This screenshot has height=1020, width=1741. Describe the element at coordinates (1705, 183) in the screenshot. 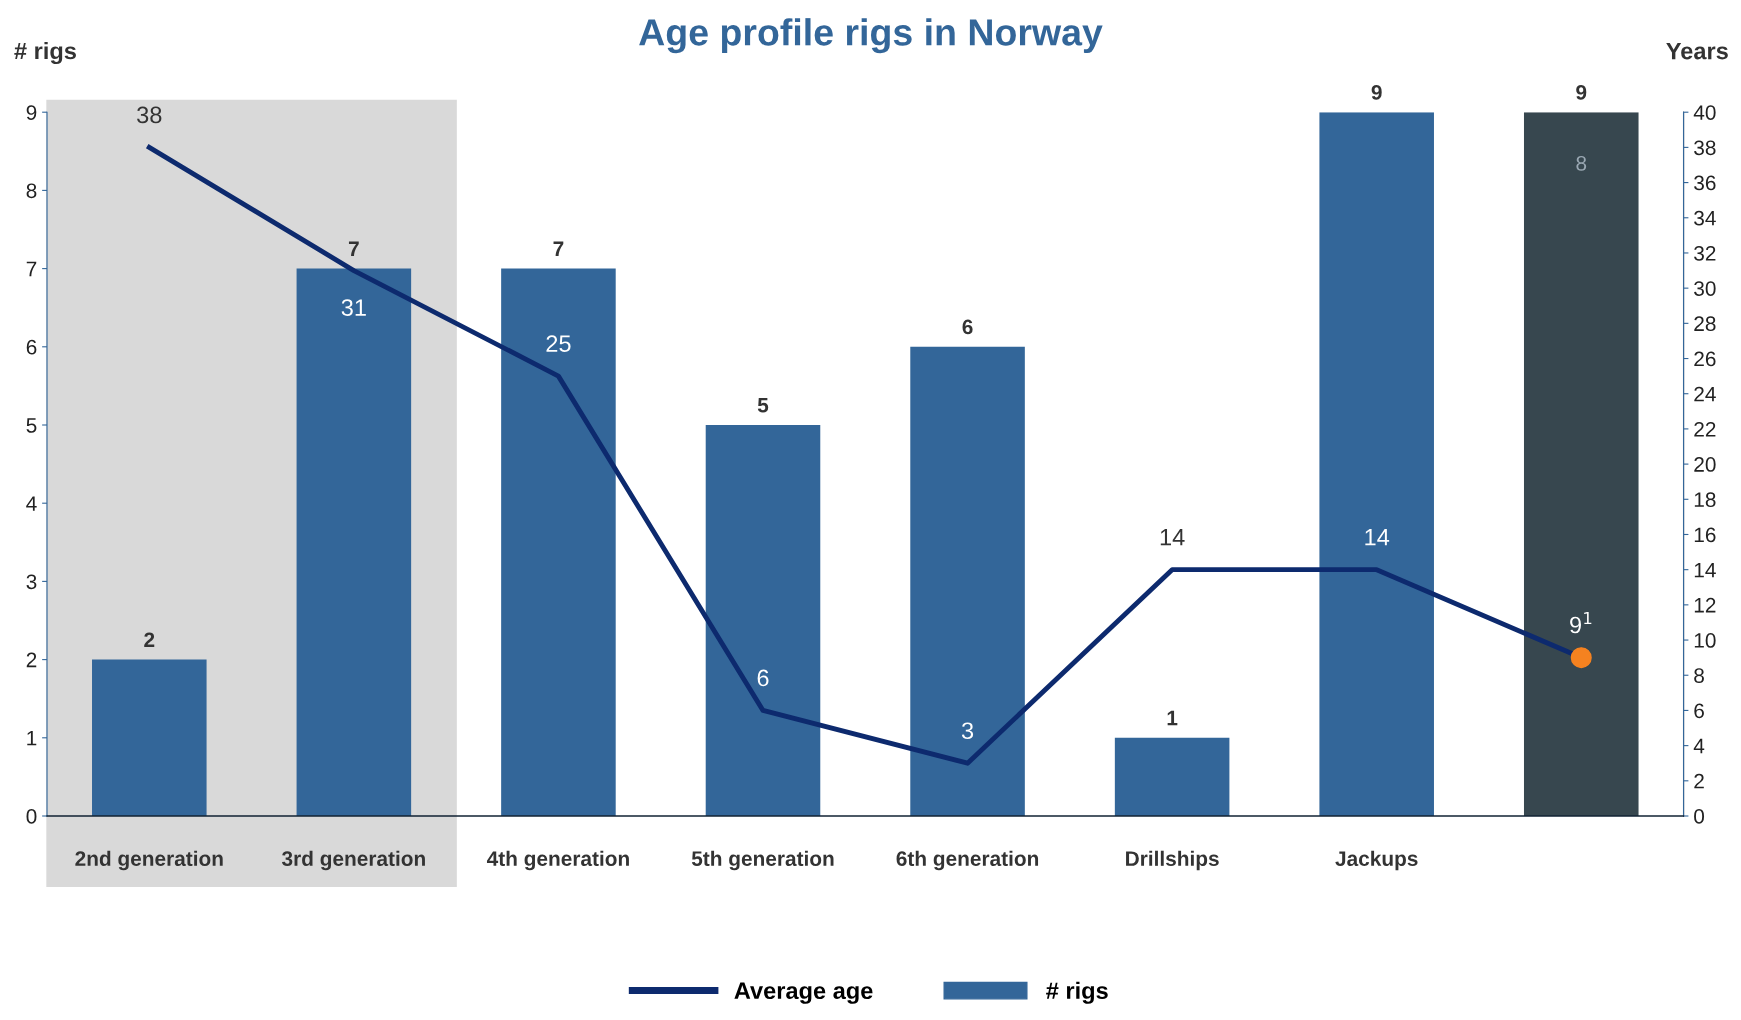

I see `y2-tick-label: 36` at that location.